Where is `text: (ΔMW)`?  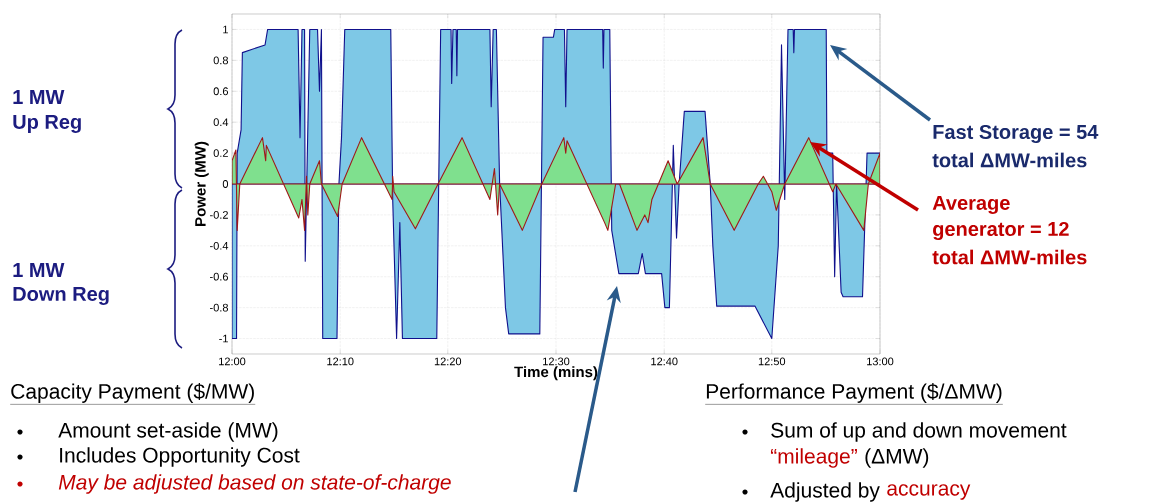 text: (ΔMW) is located at coordinates (897, 458).